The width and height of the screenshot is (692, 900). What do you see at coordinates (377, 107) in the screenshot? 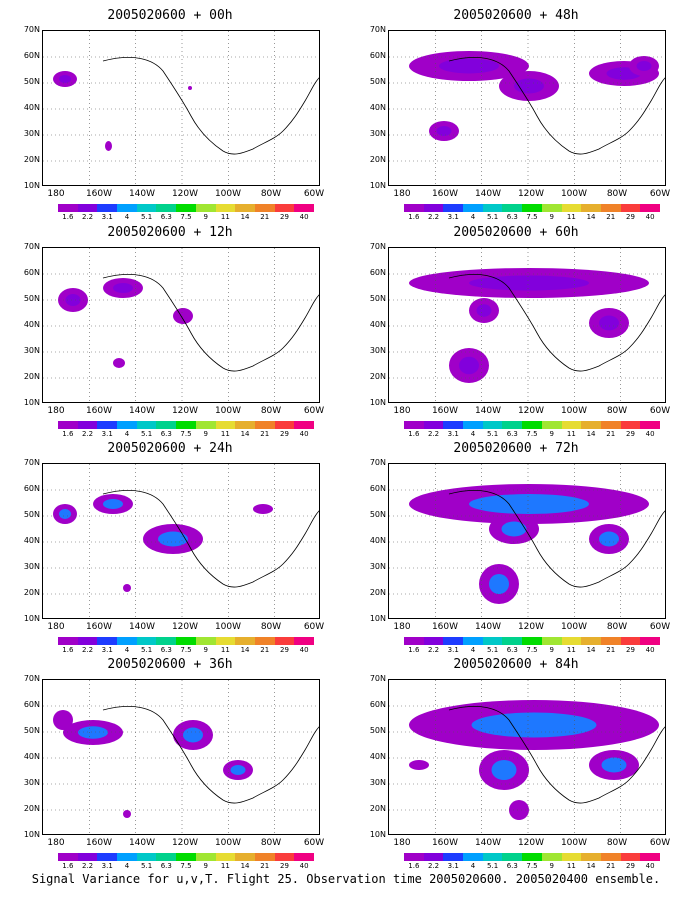
I see `latitude-label: 40N` at bounding box center [377, 107].